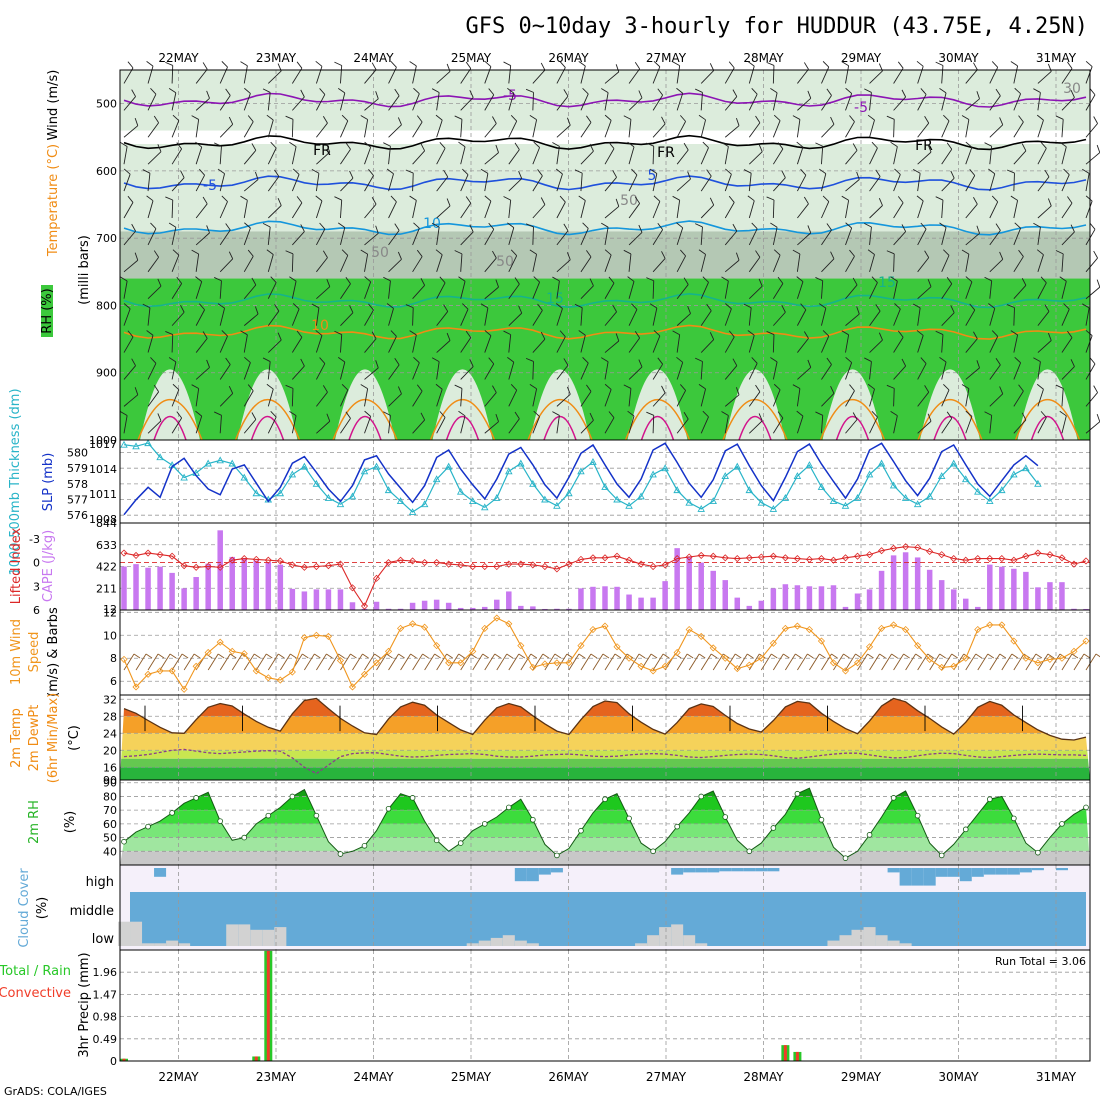 This screenshot has height=1100, width=1100. Describe the element at coordinates (113, 1061) in the screenshot. I see `precip-tick: 0` at that location.